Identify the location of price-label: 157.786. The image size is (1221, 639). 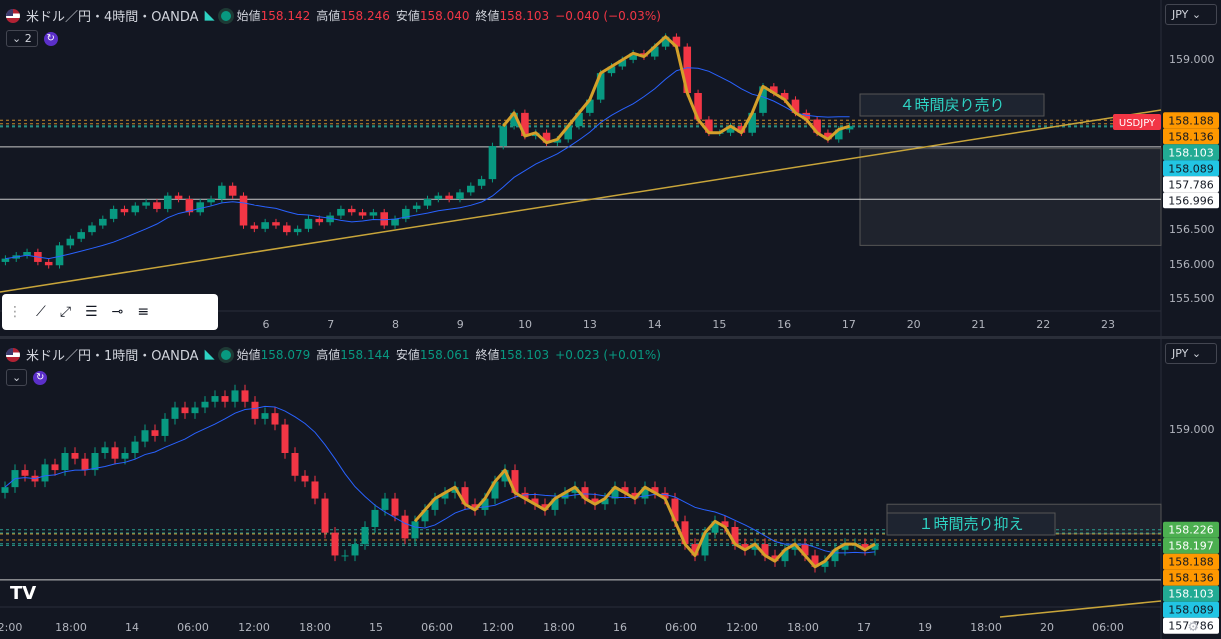
(1191, 184).